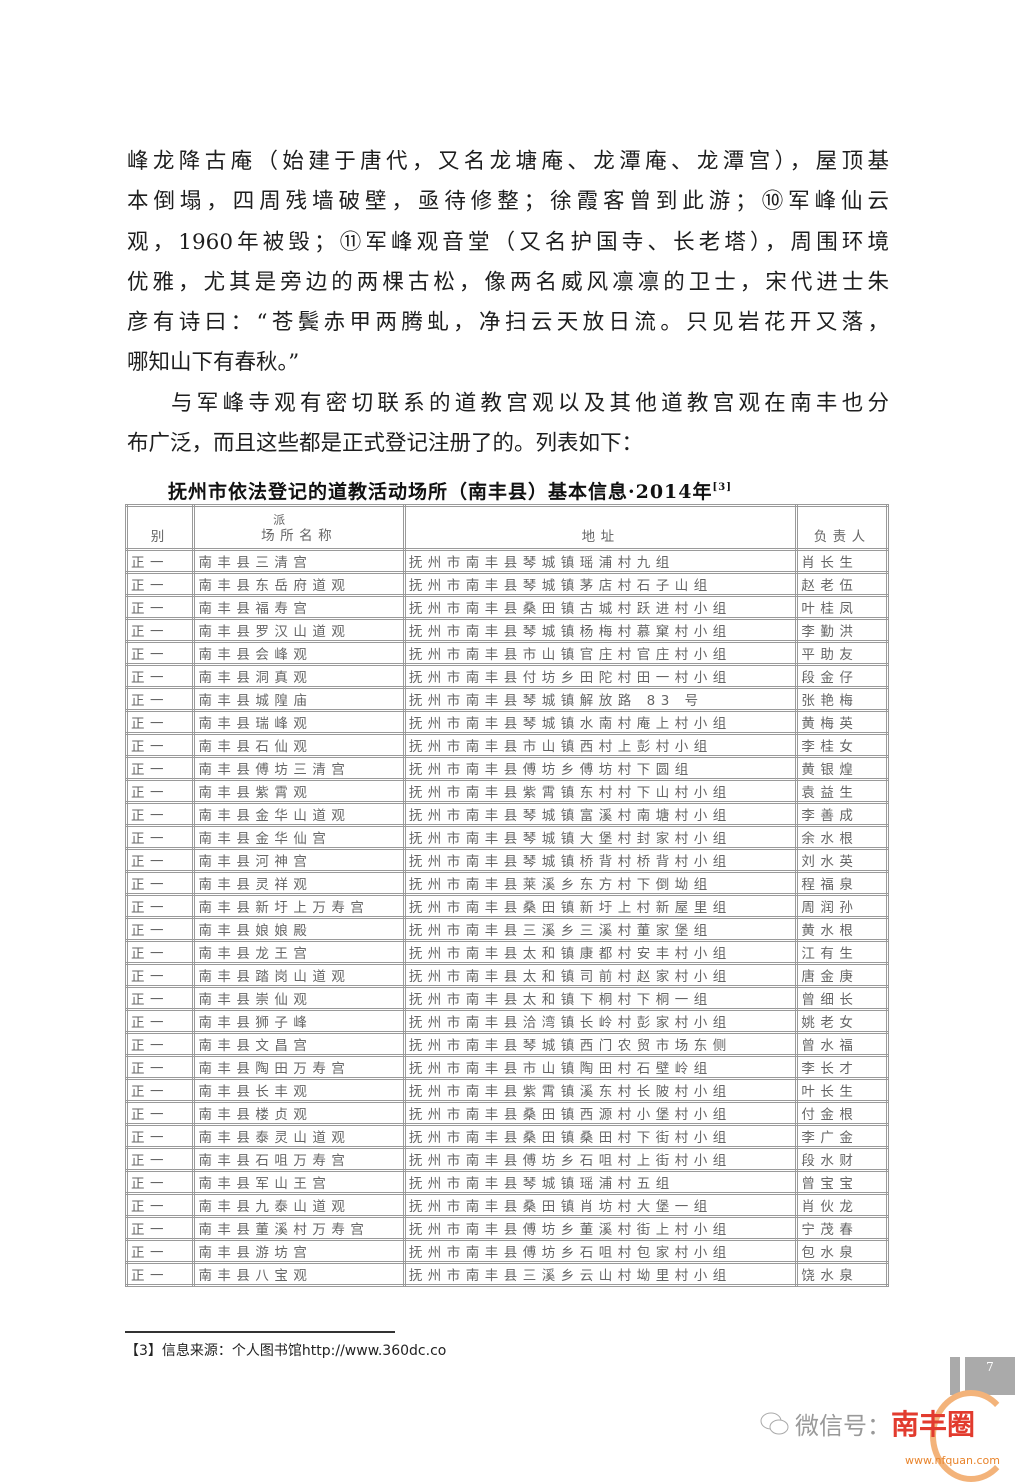 This screenshot has width=1016, height=1482. What do you see at coordinates (600, 607) in the screenshot?
I see `cell-address: 抚州市南丰县桑田镇古城村跃进村小组` at bounding box center [600, 607].